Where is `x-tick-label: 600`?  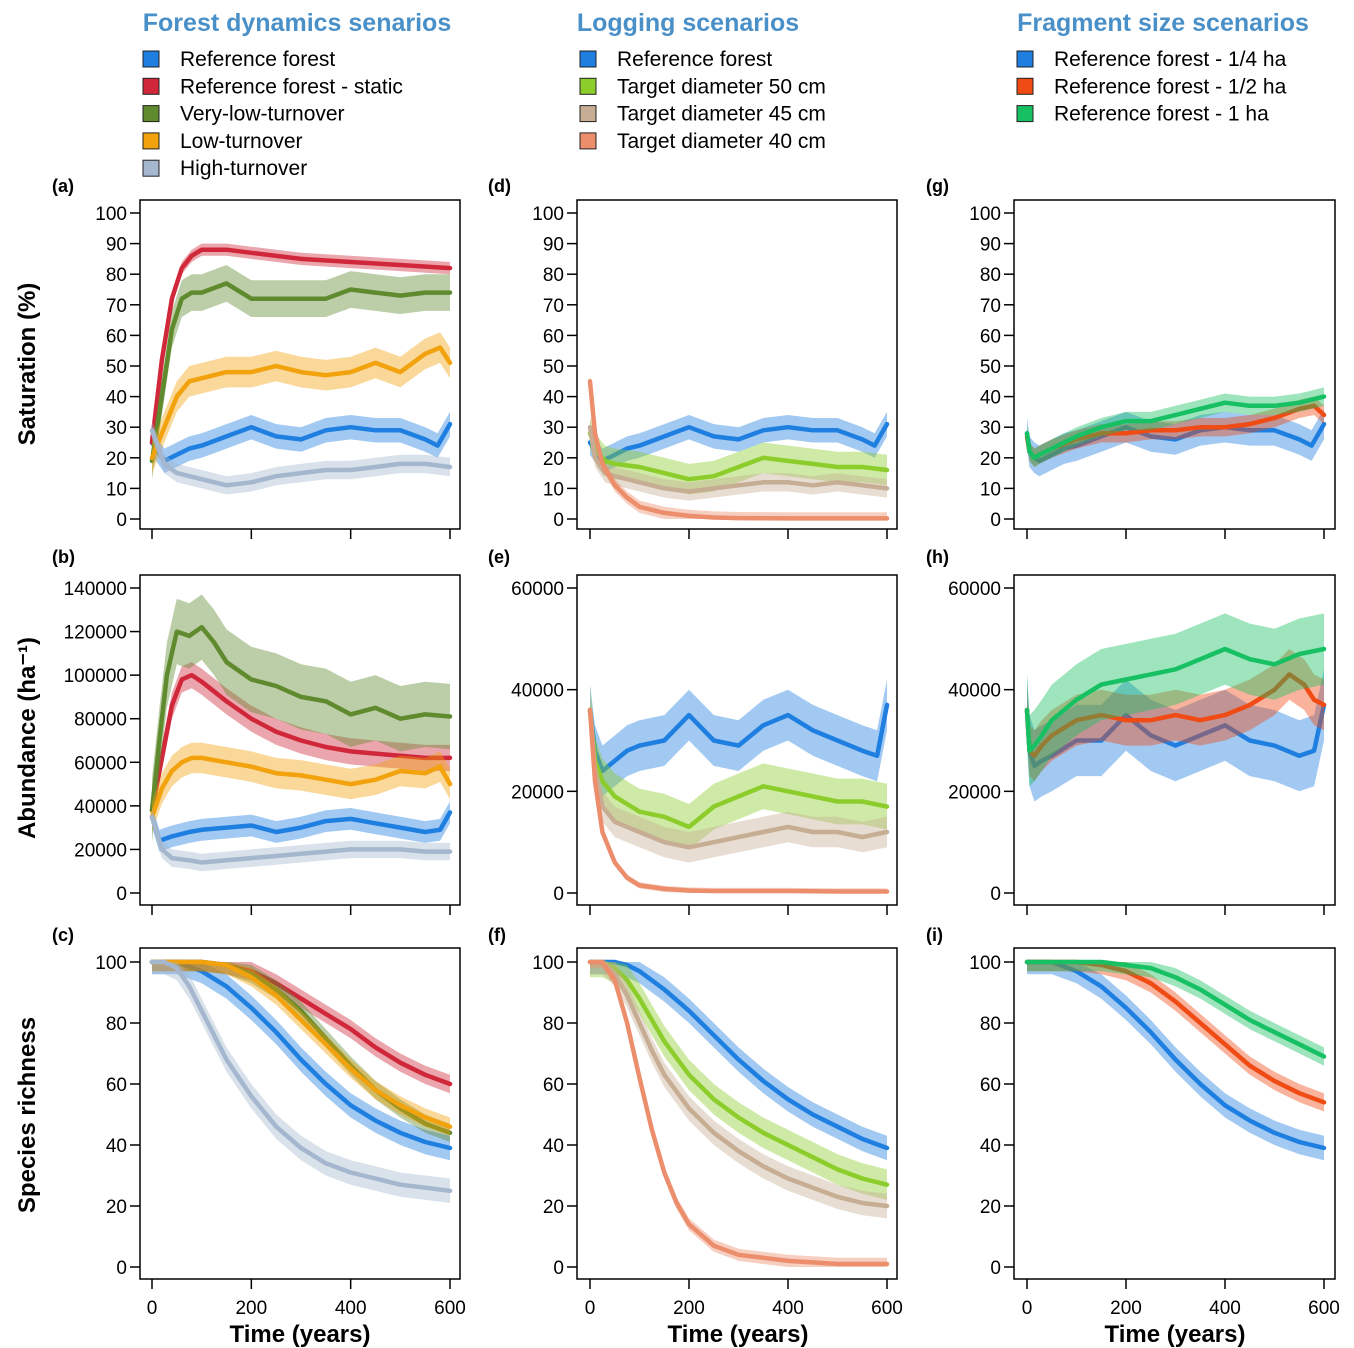
x-tick-label: 600 is located at coordinates (887, 1308).